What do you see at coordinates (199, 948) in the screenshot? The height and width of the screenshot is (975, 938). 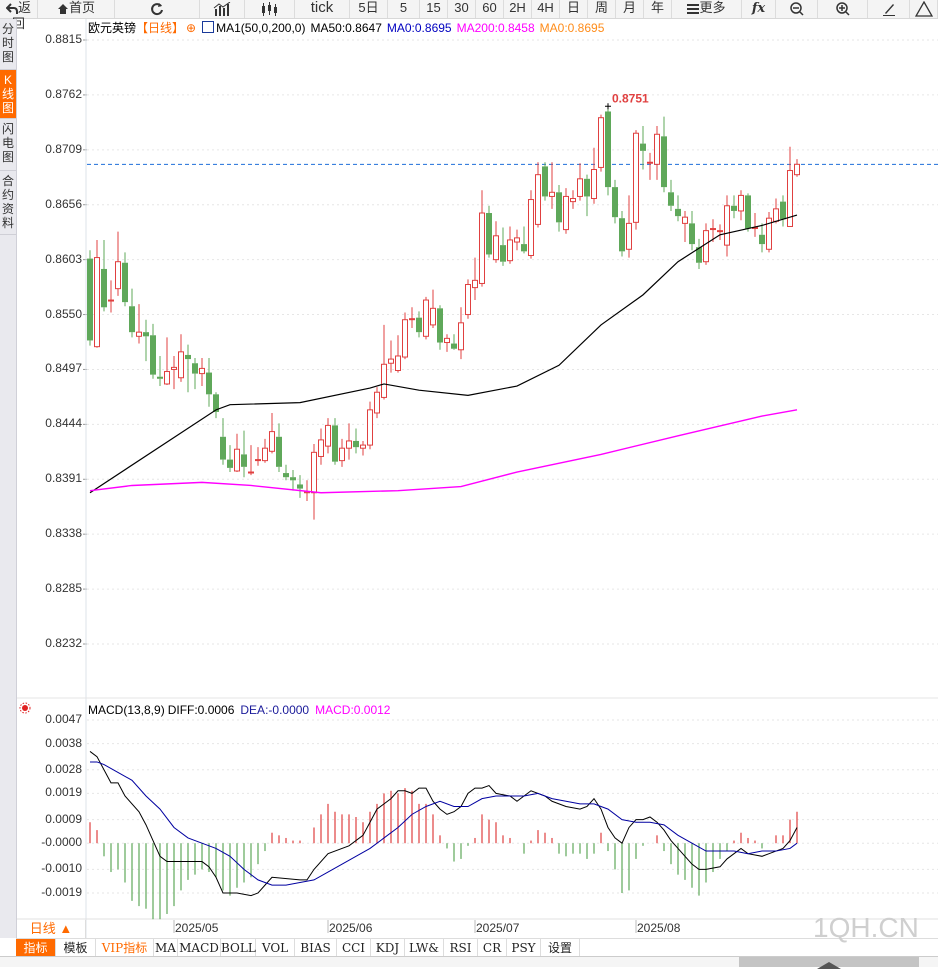 I see `indicator-tab-4: MACD` at bounding box center [199, 948].